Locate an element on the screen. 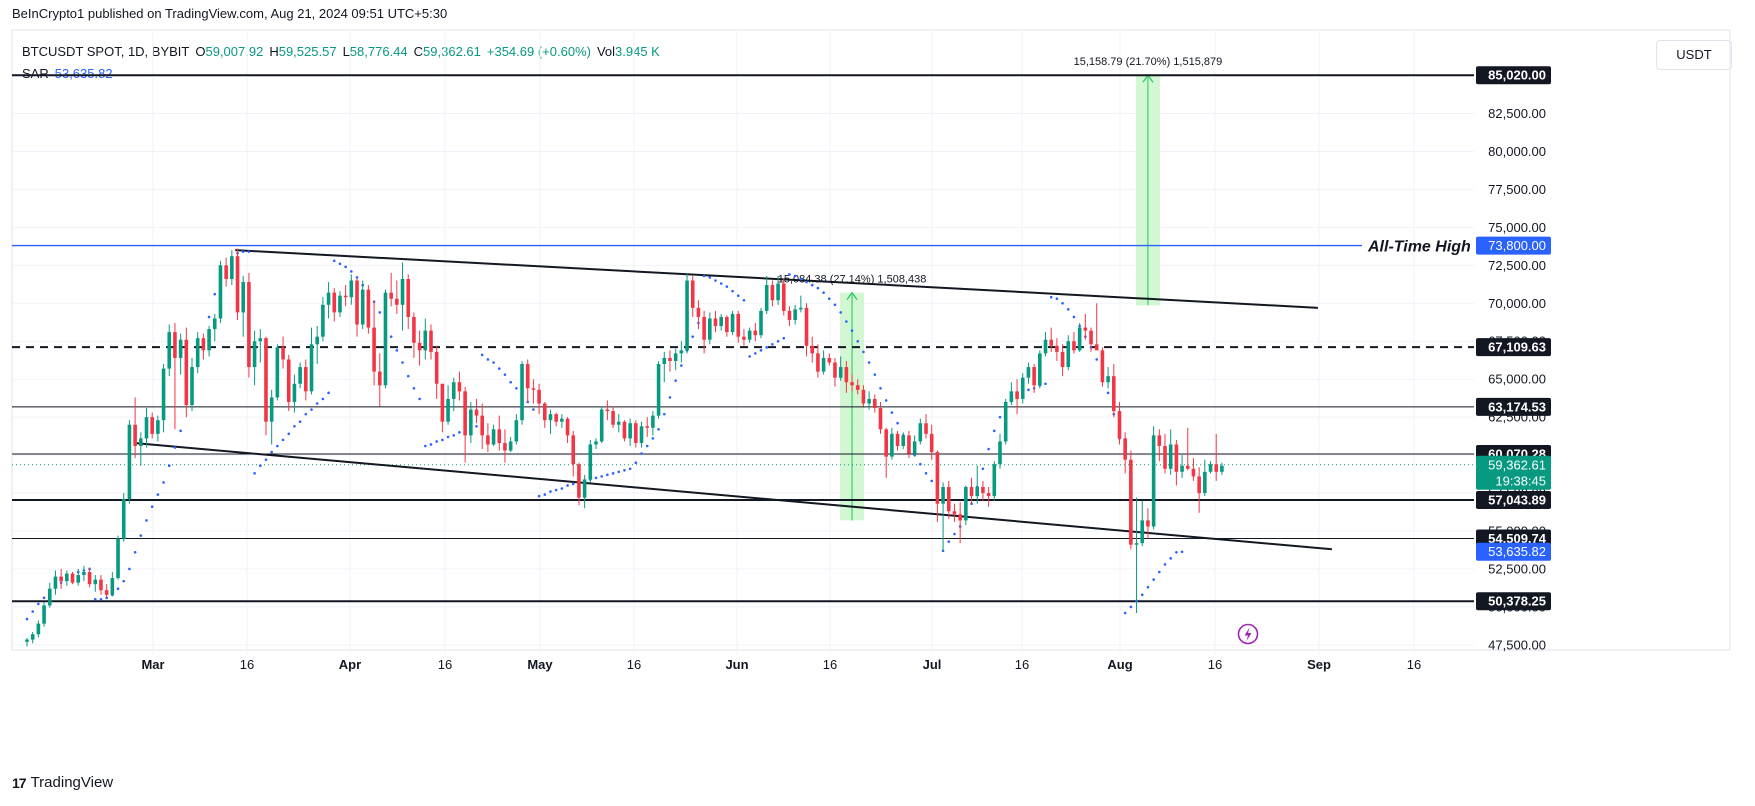 This screenshot has width=1755, height=806. symbol-label: BTCUSDT SPOT, 1D, BYBIT is located at coordinates (106, 51).